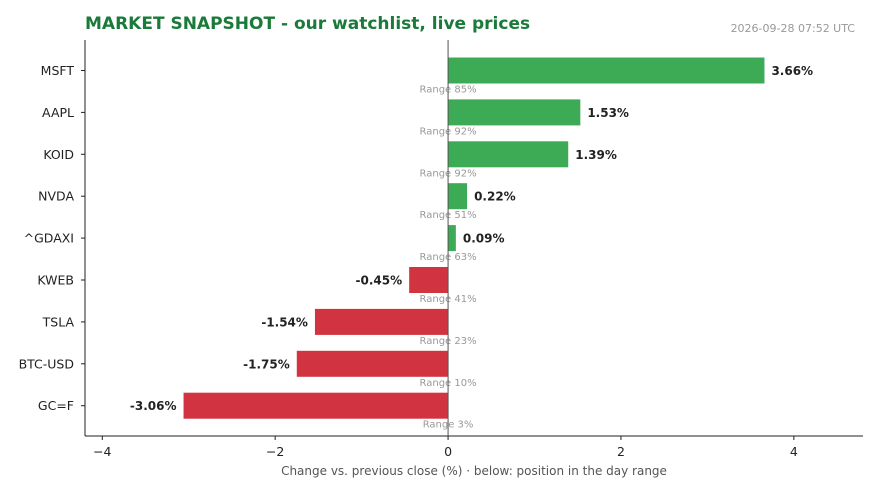 The width and height of the screenshot is (880, 495). Describe the element at coordinates (792, 28) in the screenshot. I see `timestamp: 2026-09-28 07:52 UTC` at that location.